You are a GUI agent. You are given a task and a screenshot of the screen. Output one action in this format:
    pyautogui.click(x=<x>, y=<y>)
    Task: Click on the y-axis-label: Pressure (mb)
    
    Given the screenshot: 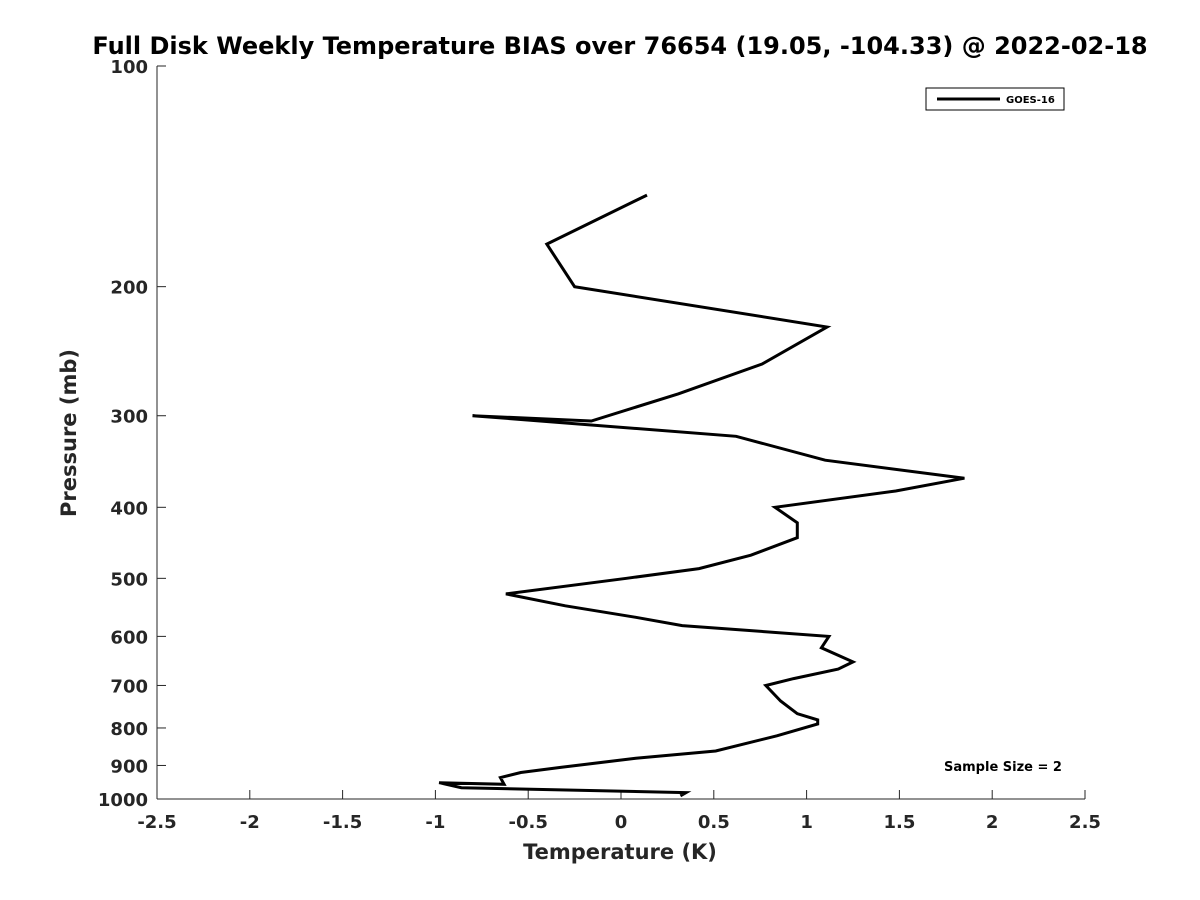 What is the action you would take?
    pyautogui.click(x=69, y=433)
    